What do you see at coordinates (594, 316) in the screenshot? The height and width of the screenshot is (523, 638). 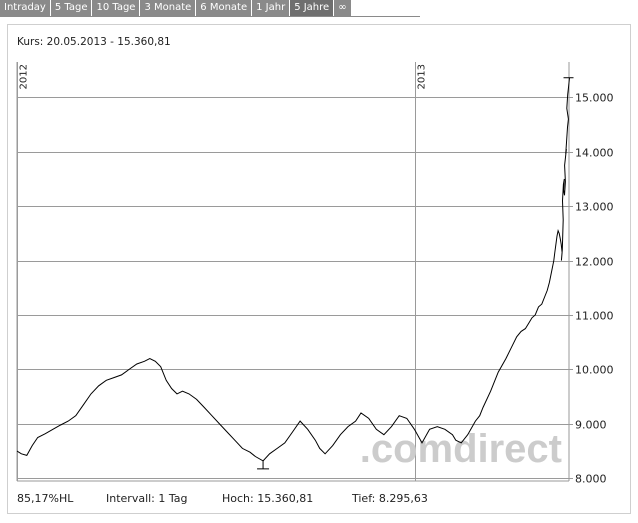 I see `y-tick-label: 11.000` at bounding box center [594, 316].